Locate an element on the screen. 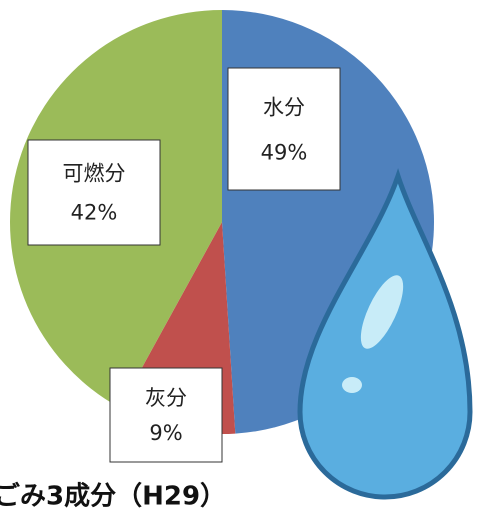  value-label: 49% is located at coordinates (284, 152).